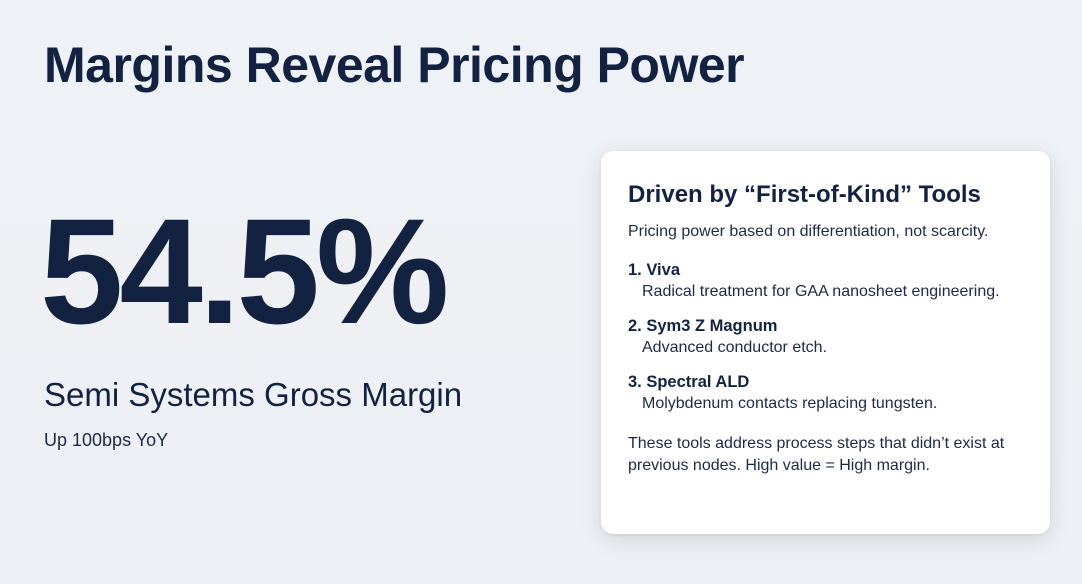  I want to click on card-title: Driven by “First-of-Kind” Tools, so click(804, 194).